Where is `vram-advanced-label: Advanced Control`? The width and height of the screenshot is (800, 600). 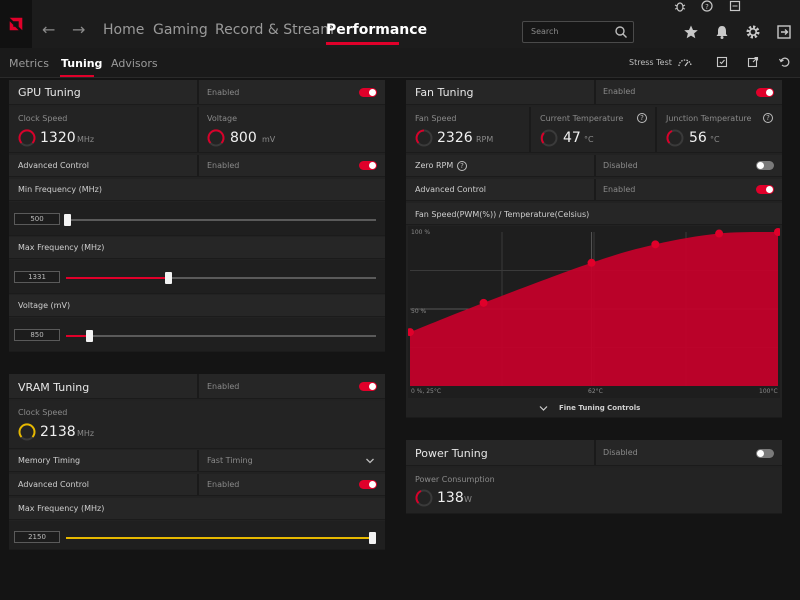 vram-advanced-label: Advanced Control is located at coordinates (53, 484).